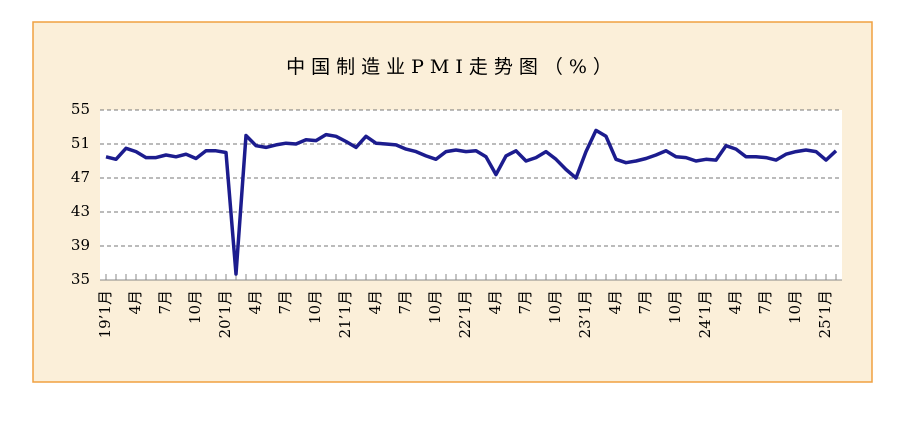 Image resolution: width=914 pixels, height=424 pixels. Describe the element at coordinates (705, 314) in the screenshot. I see `x-tick-label: 24’1月` at that location.